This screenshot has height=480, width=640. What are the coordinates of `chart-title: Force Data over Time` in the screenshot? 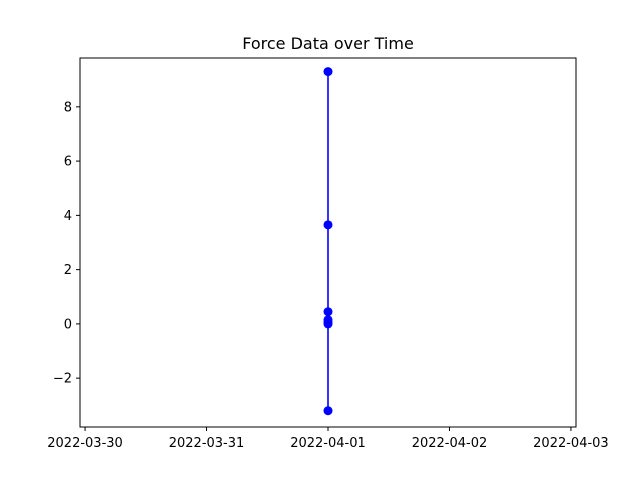 It's located at (328, 43).